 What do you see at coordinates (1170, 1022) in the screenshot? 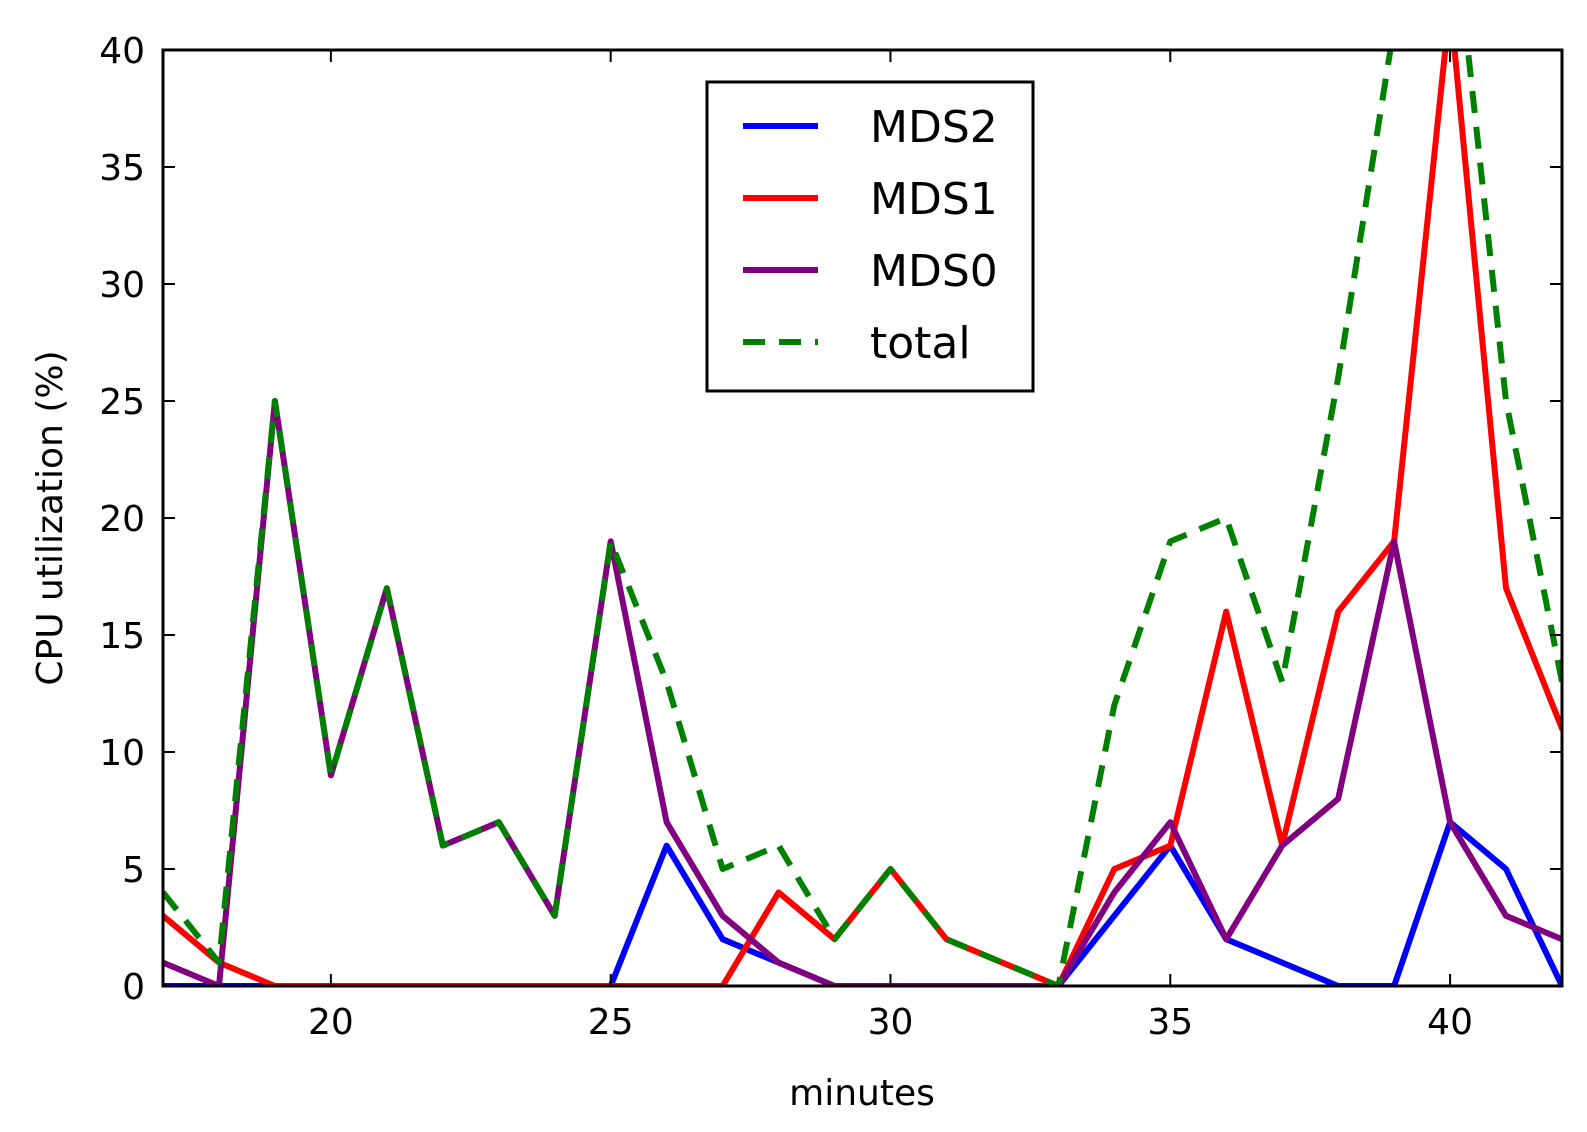
I see `x-tick-label: 35` at bounding box center [1170, 1022].